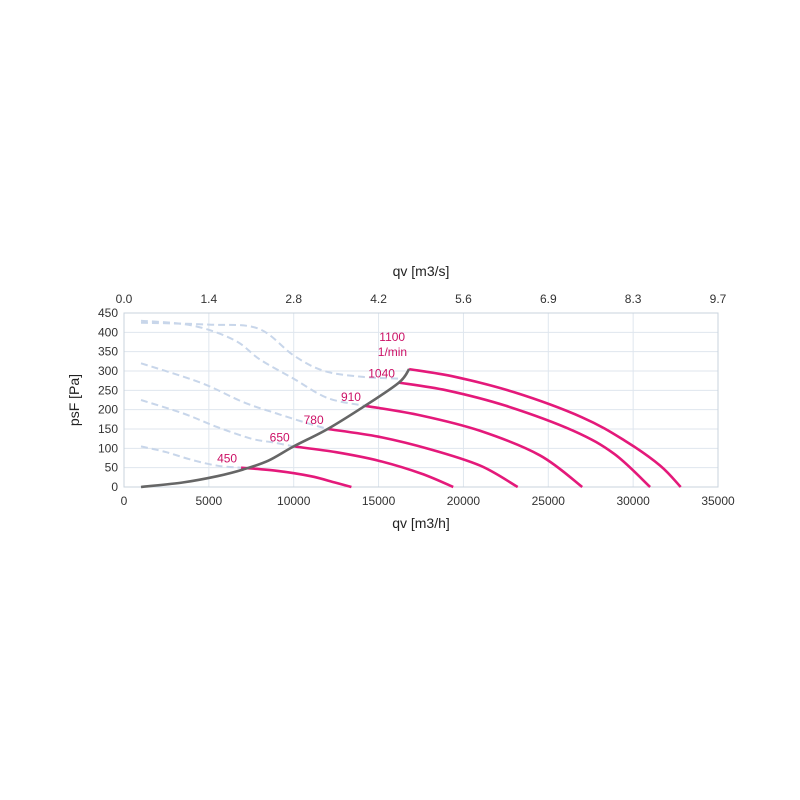 The image size is (800, 800). I want to click on x2-tick-label: 9.7, so click(718, 299).